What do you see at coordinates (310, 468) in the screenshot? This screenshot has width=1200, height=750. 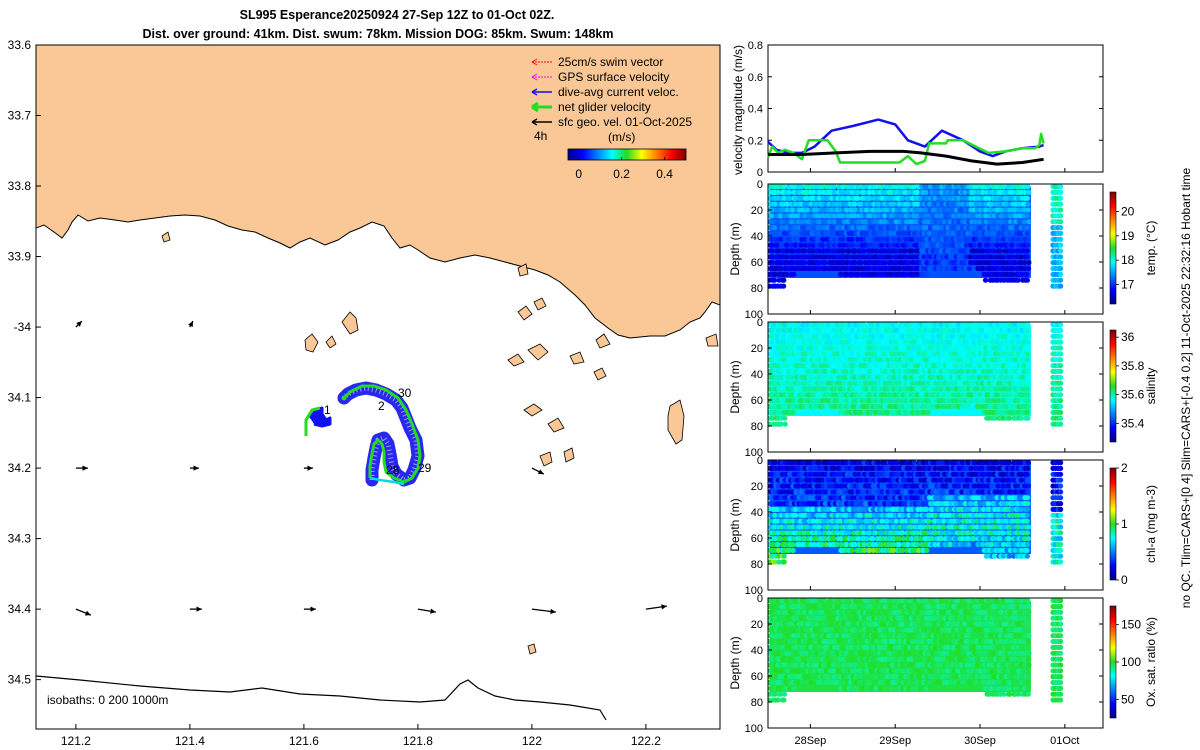 I see `sfc-geo-vector-head` at bounding box center [310, 468].